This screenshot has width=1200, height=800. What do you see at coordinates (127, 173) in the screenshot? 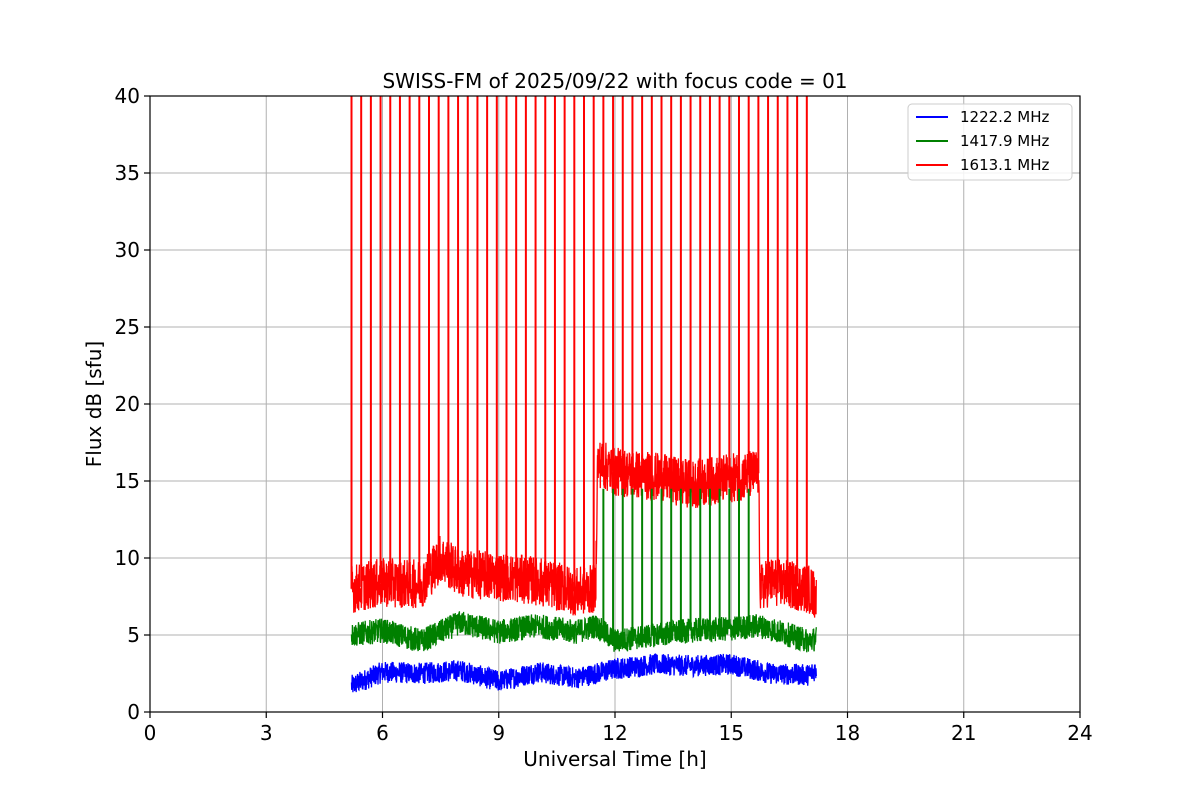
I see `y-tick-label: 35` at bounding box center [127, 173].